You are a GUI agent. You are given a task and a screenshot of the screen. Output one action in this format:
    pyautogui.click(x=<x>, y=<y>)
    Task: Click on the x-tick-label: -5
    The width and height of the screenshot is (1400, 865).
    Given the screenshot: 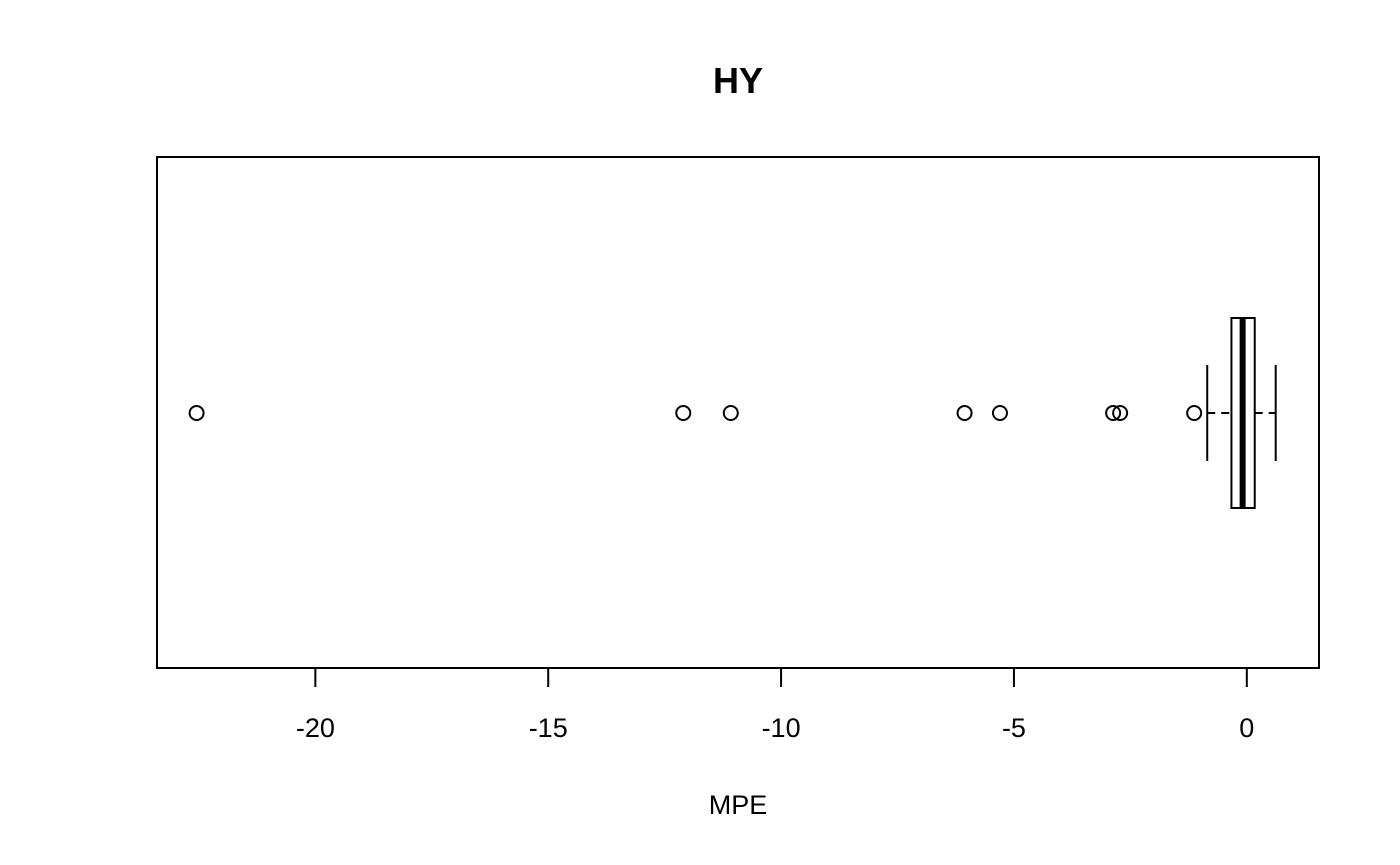 What is the action you would take?
    pyautogui.click(x=1014, y=728)
    